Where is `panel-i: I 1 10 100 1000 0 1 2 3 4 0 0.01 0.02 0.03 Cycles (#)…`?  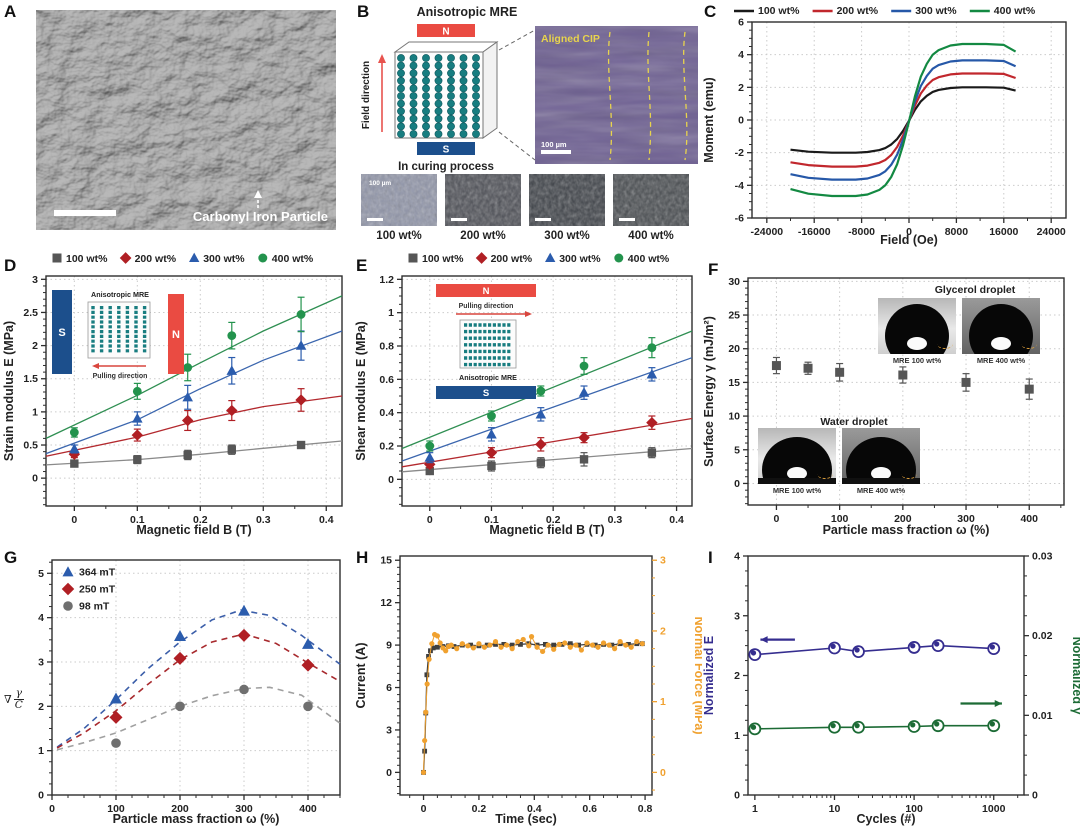 panel-i: I 1 10 100 1000 0 1 2 3 4 0 0.01 0.02 0.03 Cycles (#)… is located at coordinates (890, 684).